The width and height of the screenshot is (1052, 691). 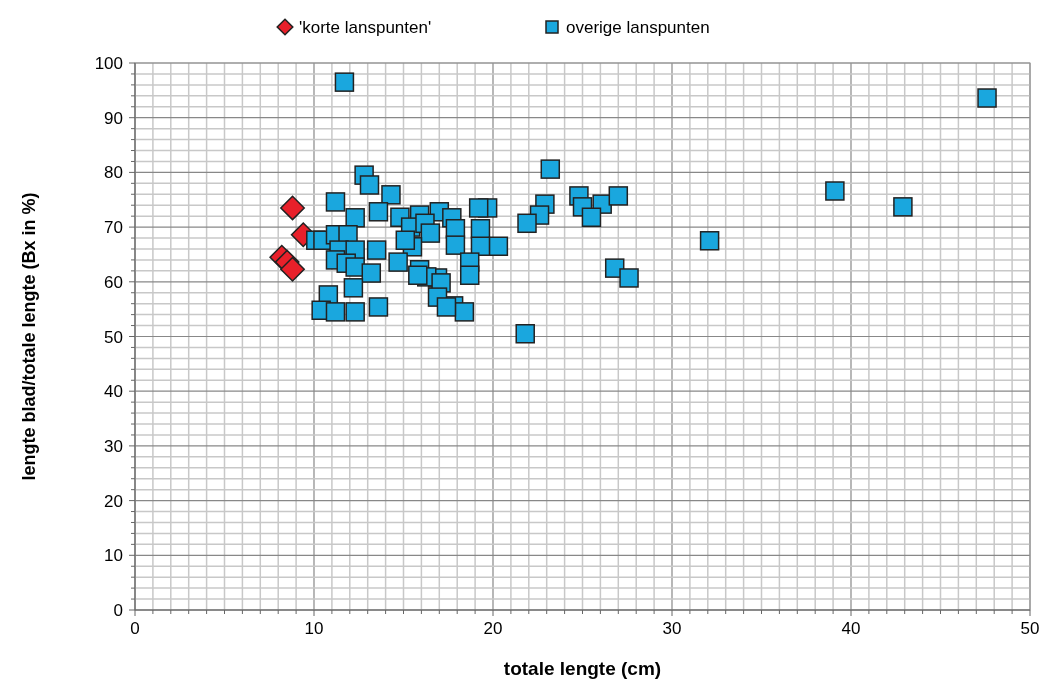 What do you see at coordinates (113, 337) in the screenshot?
I see `y-tick-label: 50` at bounding box center [113, 337].